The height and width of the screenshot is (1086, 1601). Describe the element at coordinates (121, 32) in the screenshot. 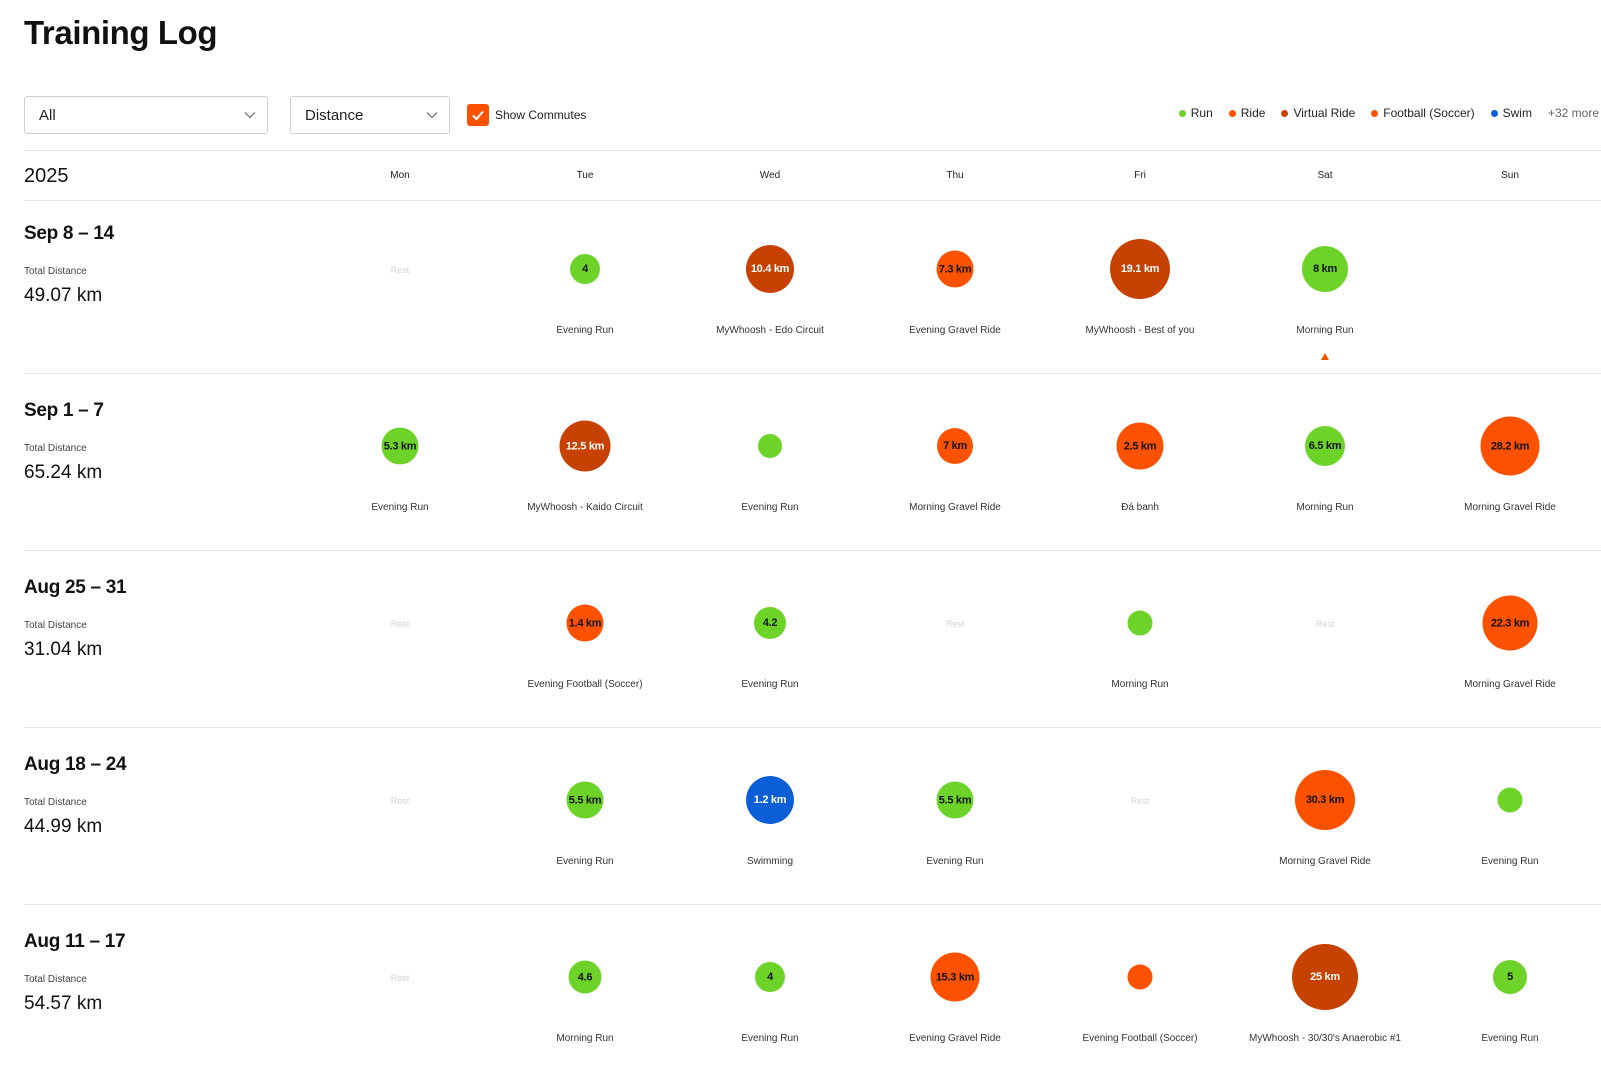

I see `page-title: Training Log` at that location.